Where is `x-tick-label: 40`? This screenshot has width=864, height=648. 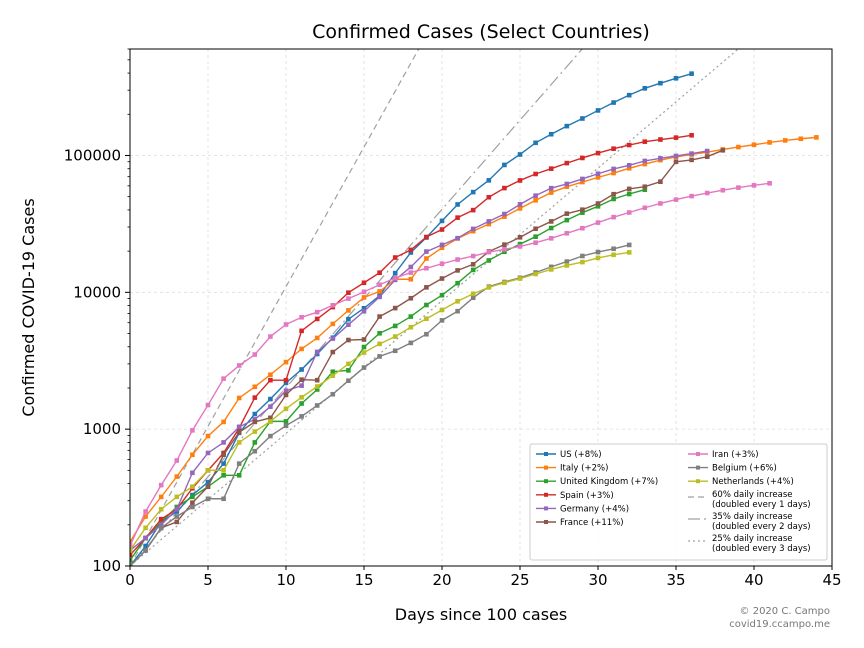 x-tick-label: 40 is located at coordinates (753, 580).